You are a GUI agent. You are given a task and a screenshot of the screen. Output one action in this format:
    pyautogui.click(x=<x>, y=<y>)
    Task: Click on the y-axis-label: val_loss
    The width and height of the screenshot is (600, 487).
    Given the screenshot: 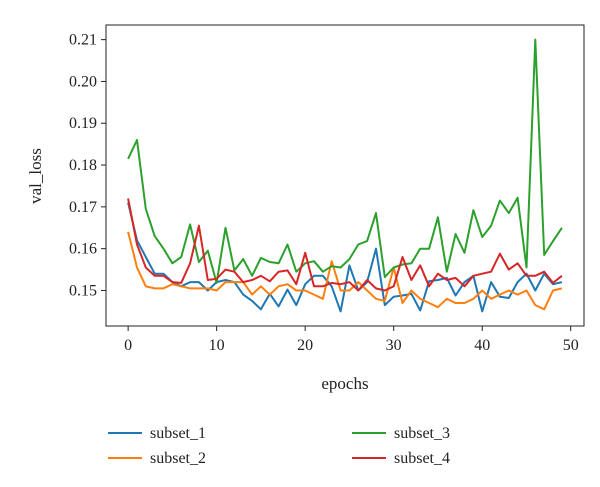 What is the action you would take?
    pyautogui.click(x=35, y=176)
    